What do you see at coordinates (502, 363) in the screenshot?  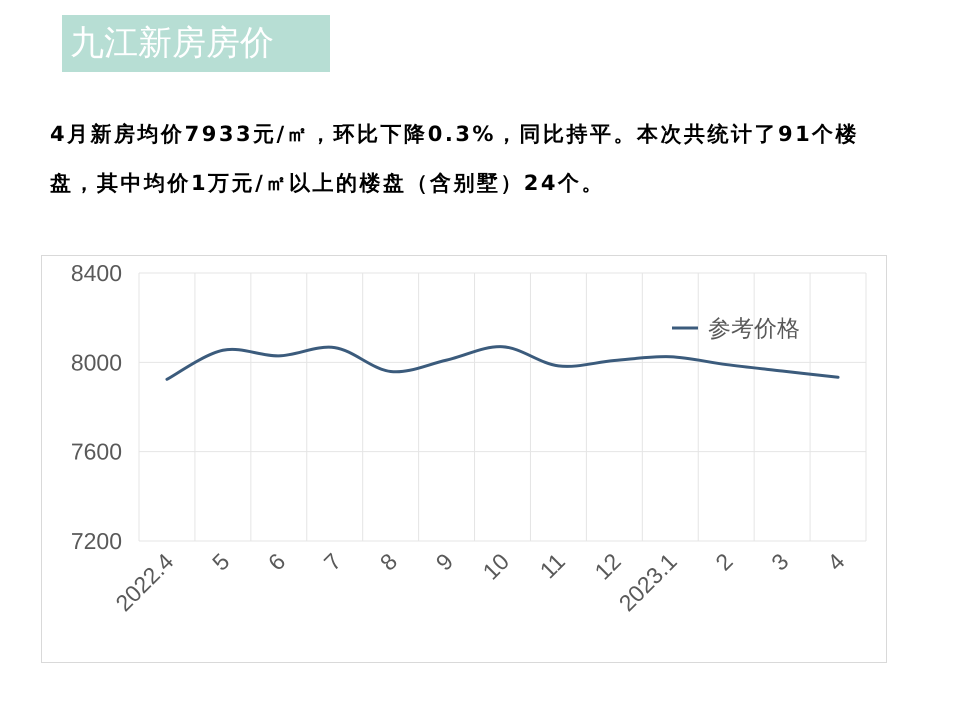 I see `line-series` at bounding box center [502, 363].